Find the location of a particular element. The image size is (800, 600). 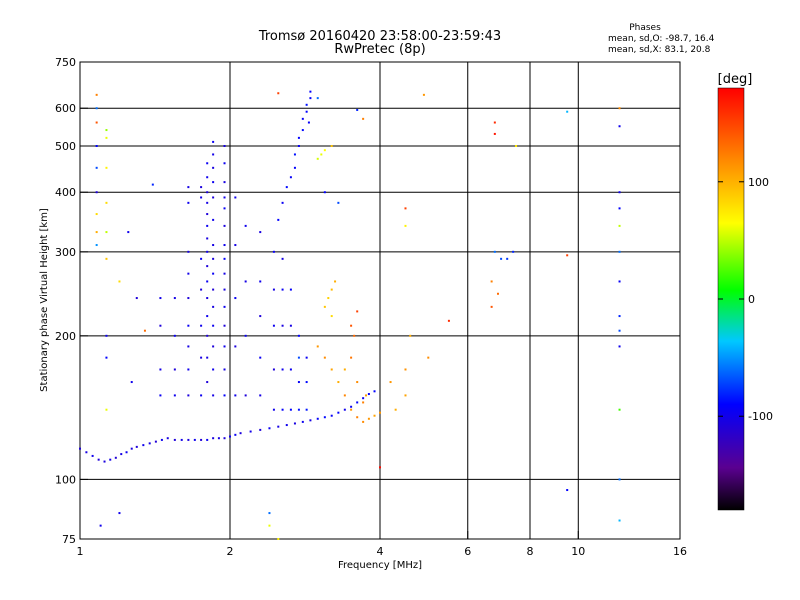

y-tick-label: 75 is located at coordinates (69, 539).